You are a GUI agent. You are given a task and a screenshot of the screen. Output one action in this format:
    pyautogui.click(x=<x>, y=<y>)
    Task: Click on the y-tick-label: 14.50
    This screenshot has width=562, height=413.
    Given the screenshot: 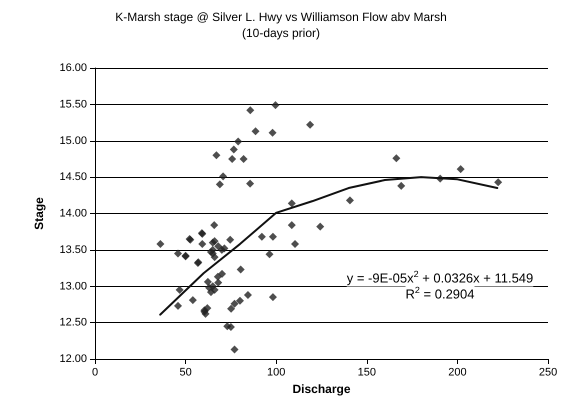 What is the action you would take?
    pyautogui.click(x=73, y=177)
    